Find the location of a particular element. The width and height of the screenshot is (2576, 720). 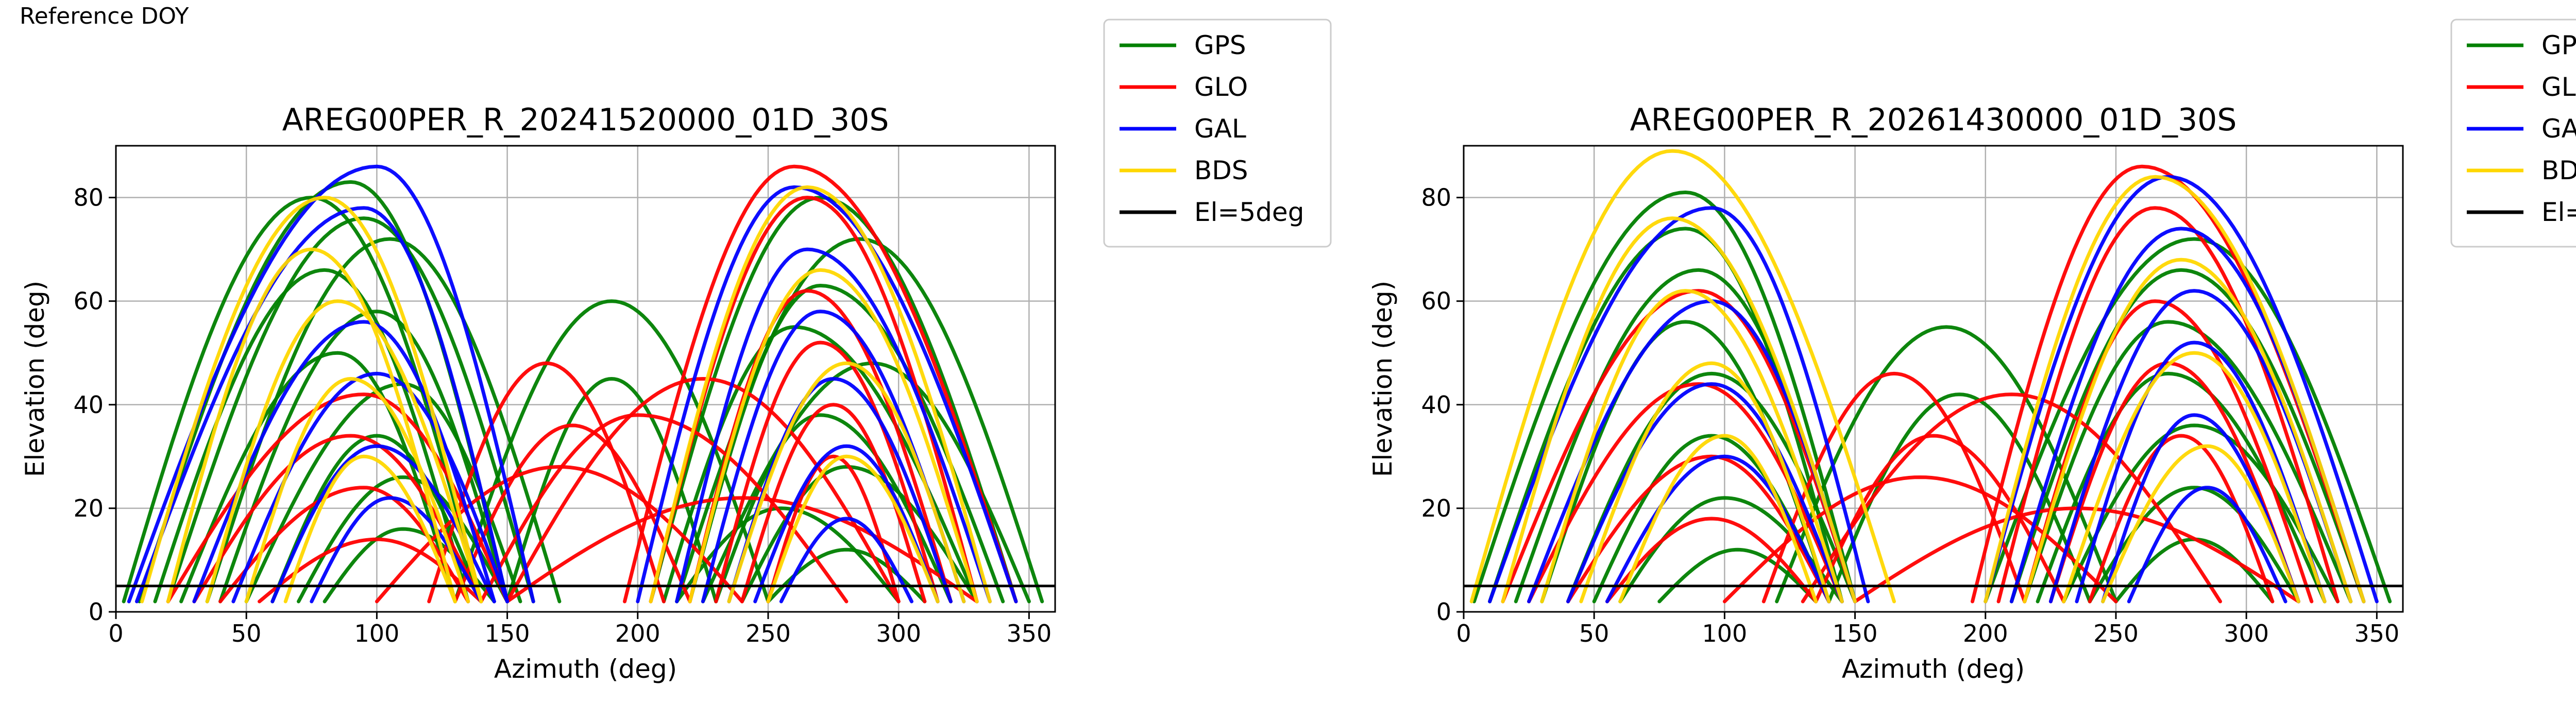

x-axis-label: Azimuth (deg) is located at coordinates (585, 669).